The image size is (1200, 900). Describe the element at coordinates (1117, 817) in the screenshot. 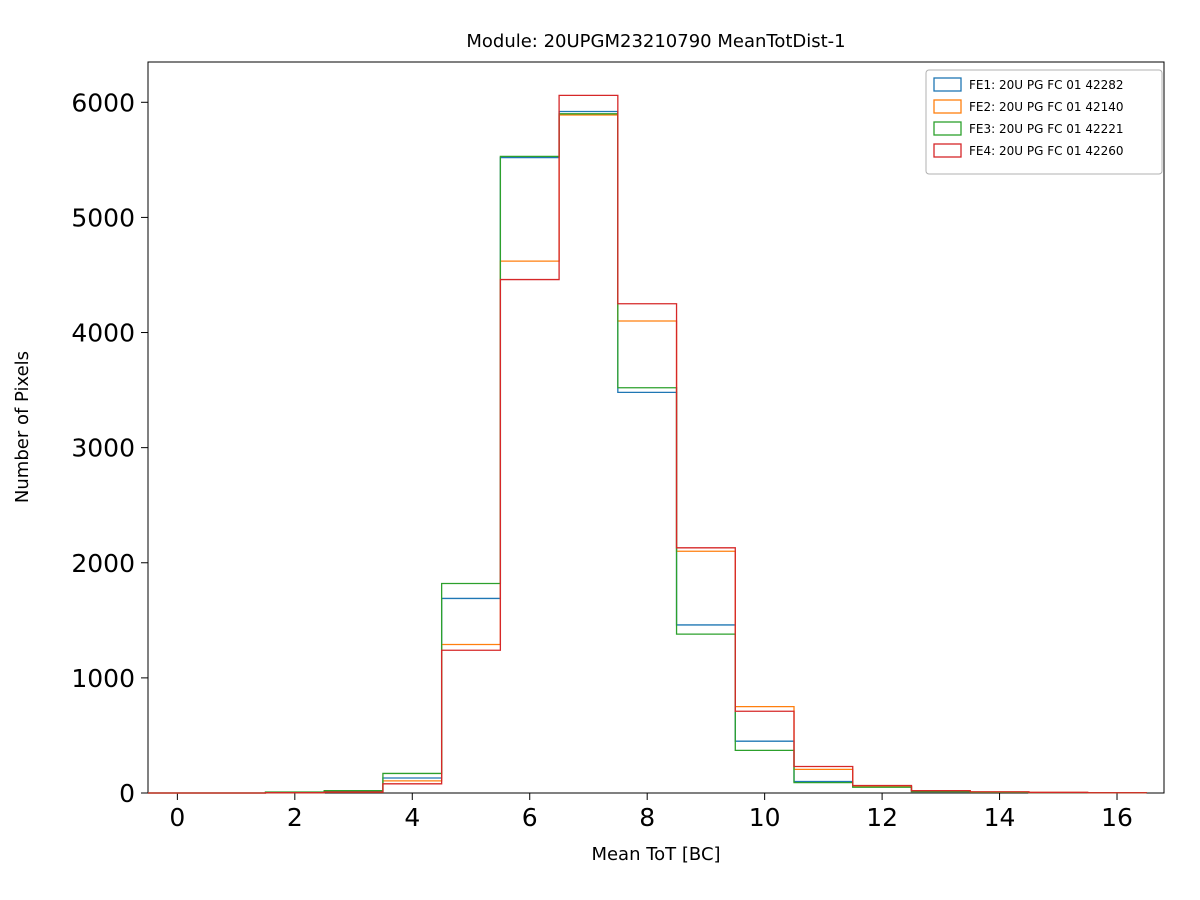

I see `x-tick-label: 16` at that location.